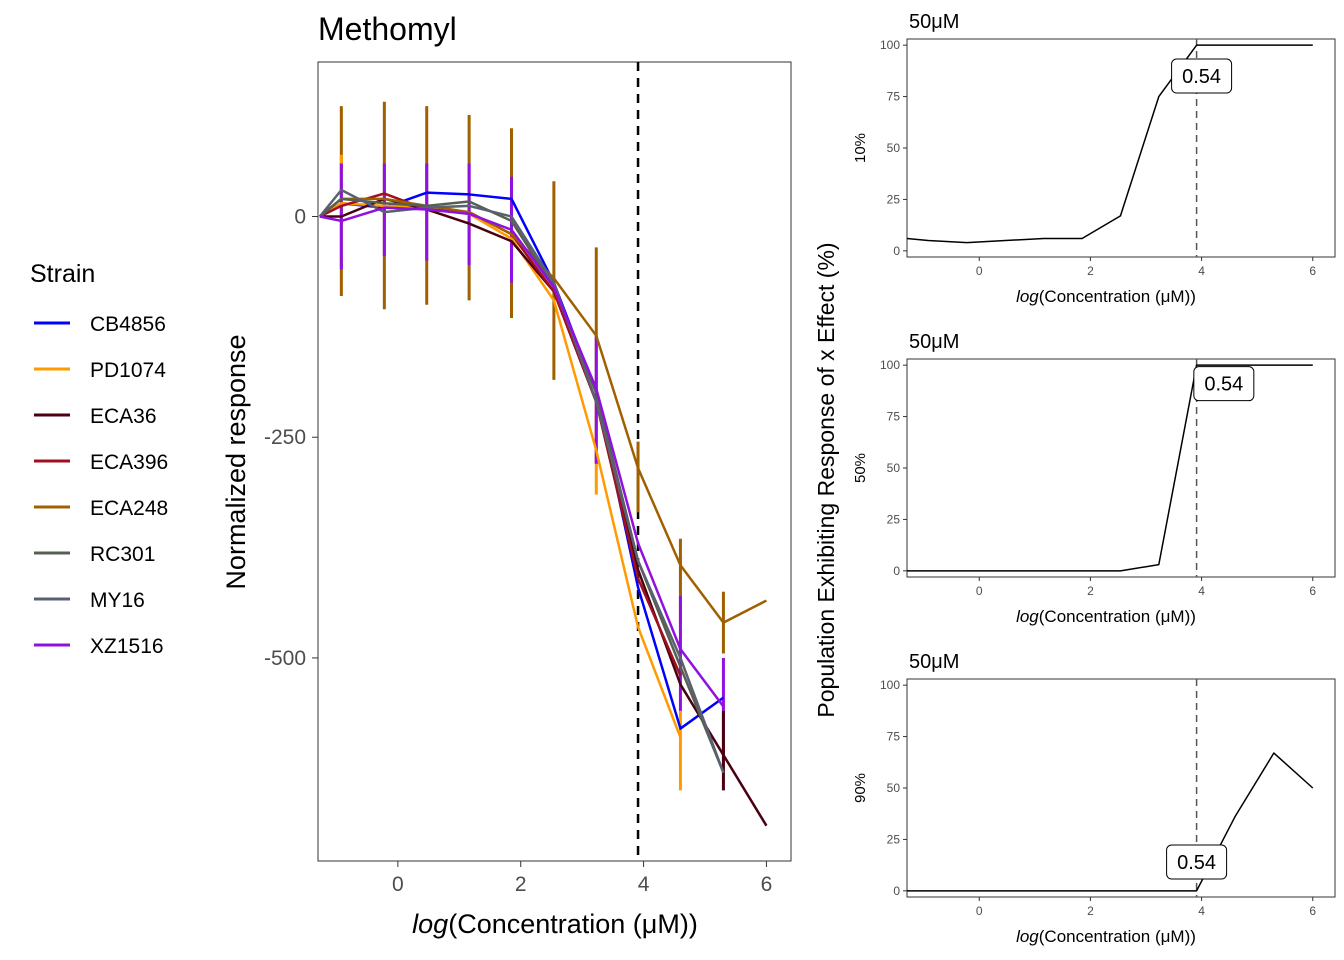  I want to click on legend-label-eca396: ECA396, so click(129, 462).